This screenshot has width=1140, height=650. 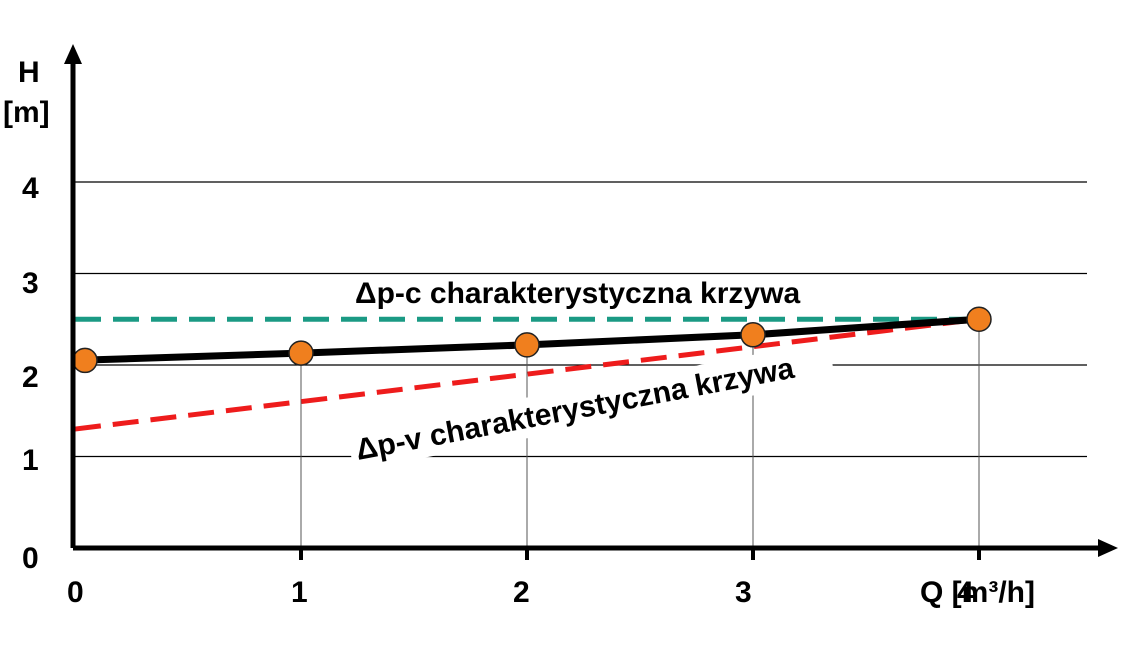 I want to click on axis-ticks, so click(x=640, y=554).